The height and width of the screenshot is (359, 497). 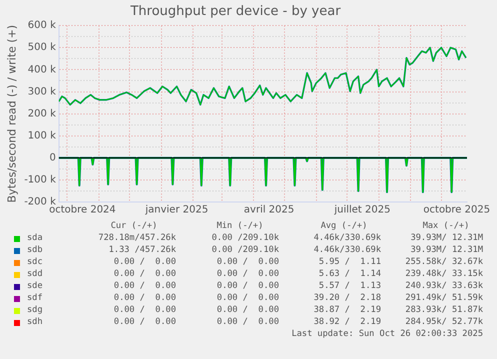 I want to click on text: 5.95 / 1.11, so click(x=349, y=262).